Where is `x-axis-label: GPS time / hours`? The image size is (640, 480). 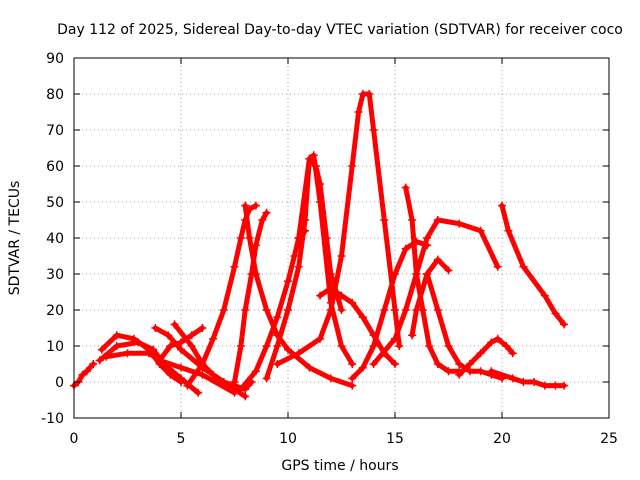 x-axis-label: GPS time / hours is located at coordinates (339, 466).